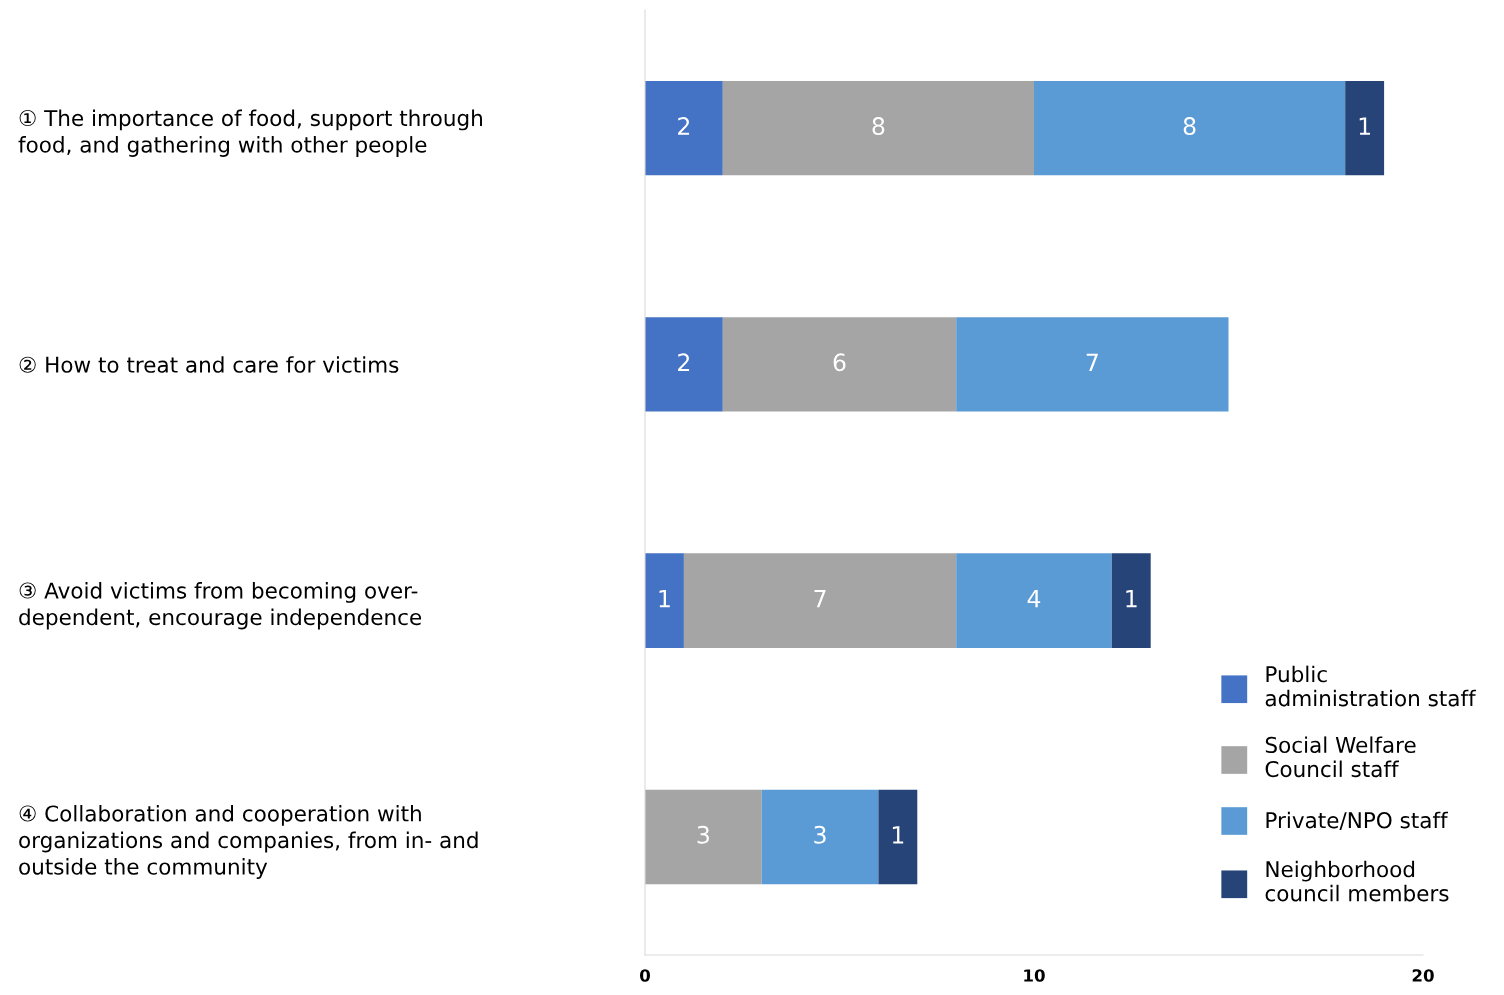 This screenshot has height=995, width=1504. Describe the element at coordinates (1423, 975) in the screenshot. I see `x-tick-label: 20` at that location.